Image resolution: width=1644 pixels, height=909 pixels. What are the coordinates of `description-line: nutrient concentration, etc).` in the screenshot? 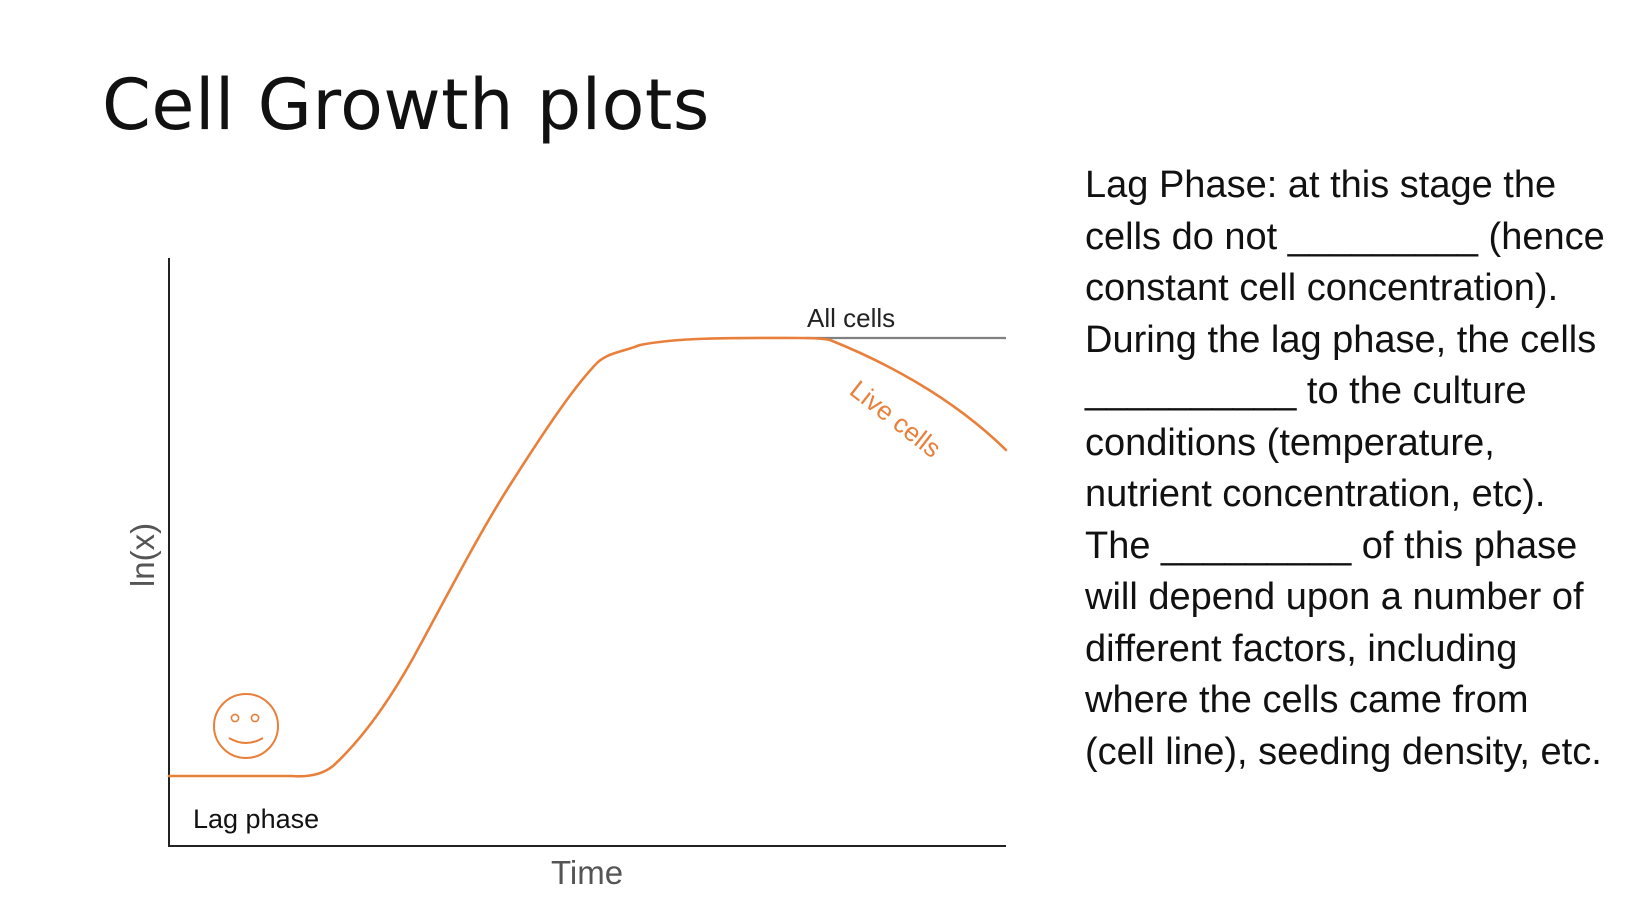 It's located at (1315, 494).